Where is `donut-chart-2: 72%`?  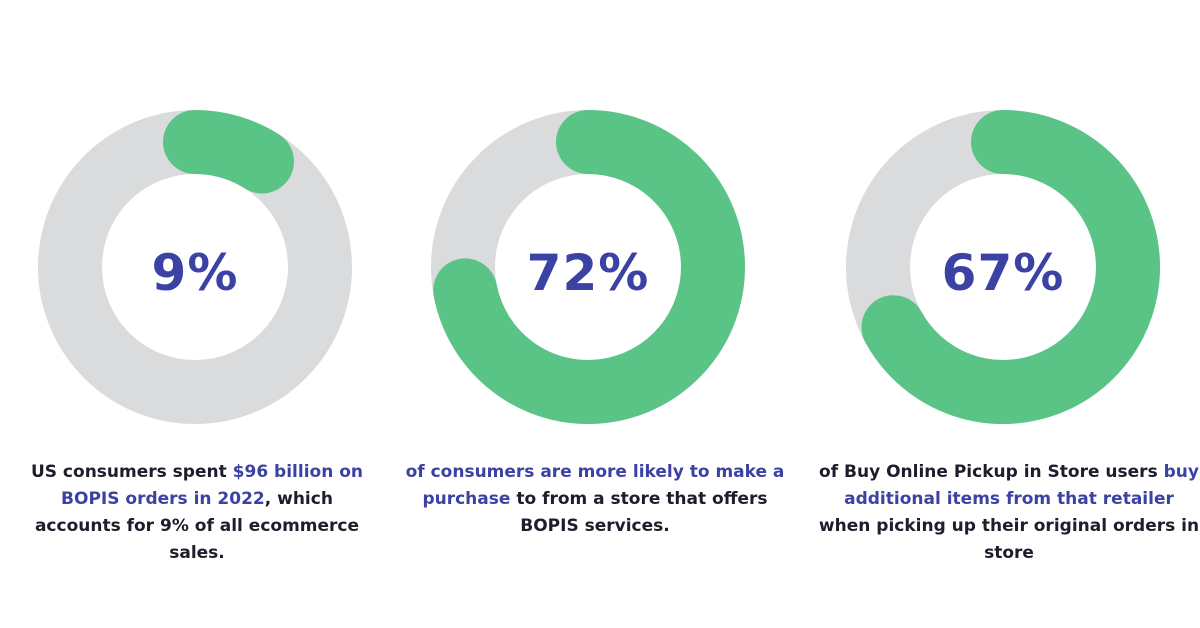
donut-chart-2: 72% is located at coordinates (588, 267).